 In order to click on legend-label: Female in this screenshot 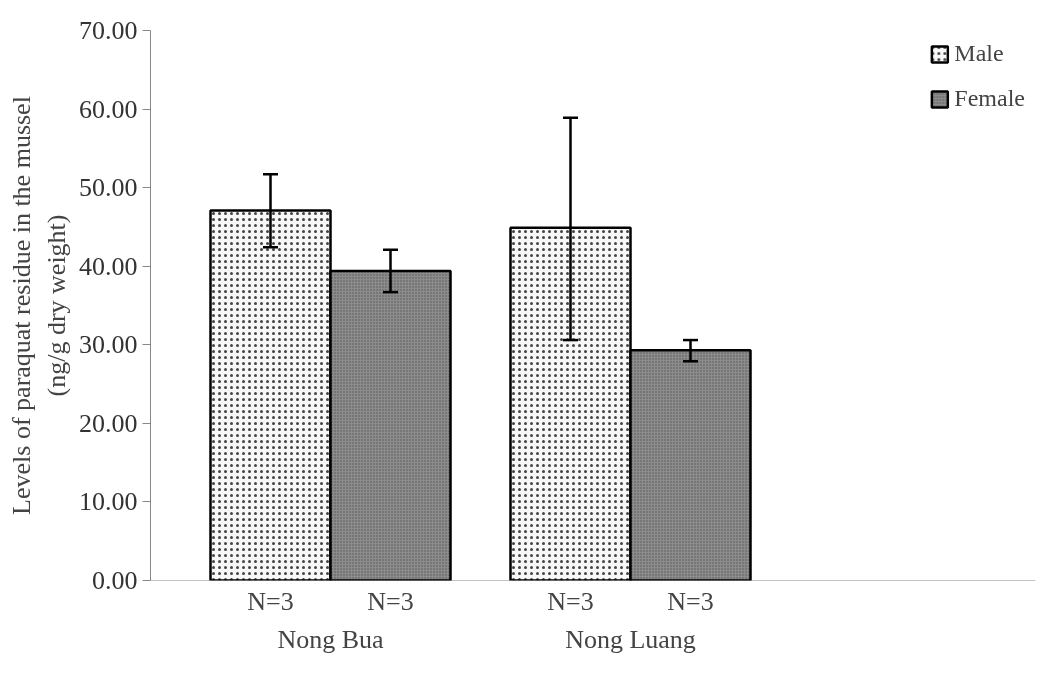, I will do `click(989, 98)`.